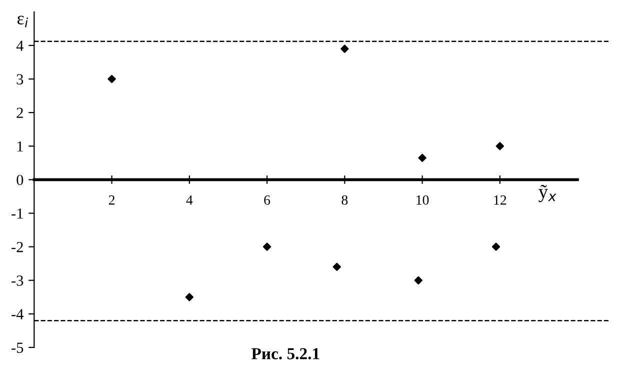  I want to click on y-tick-label: -1, so click(17, 213).